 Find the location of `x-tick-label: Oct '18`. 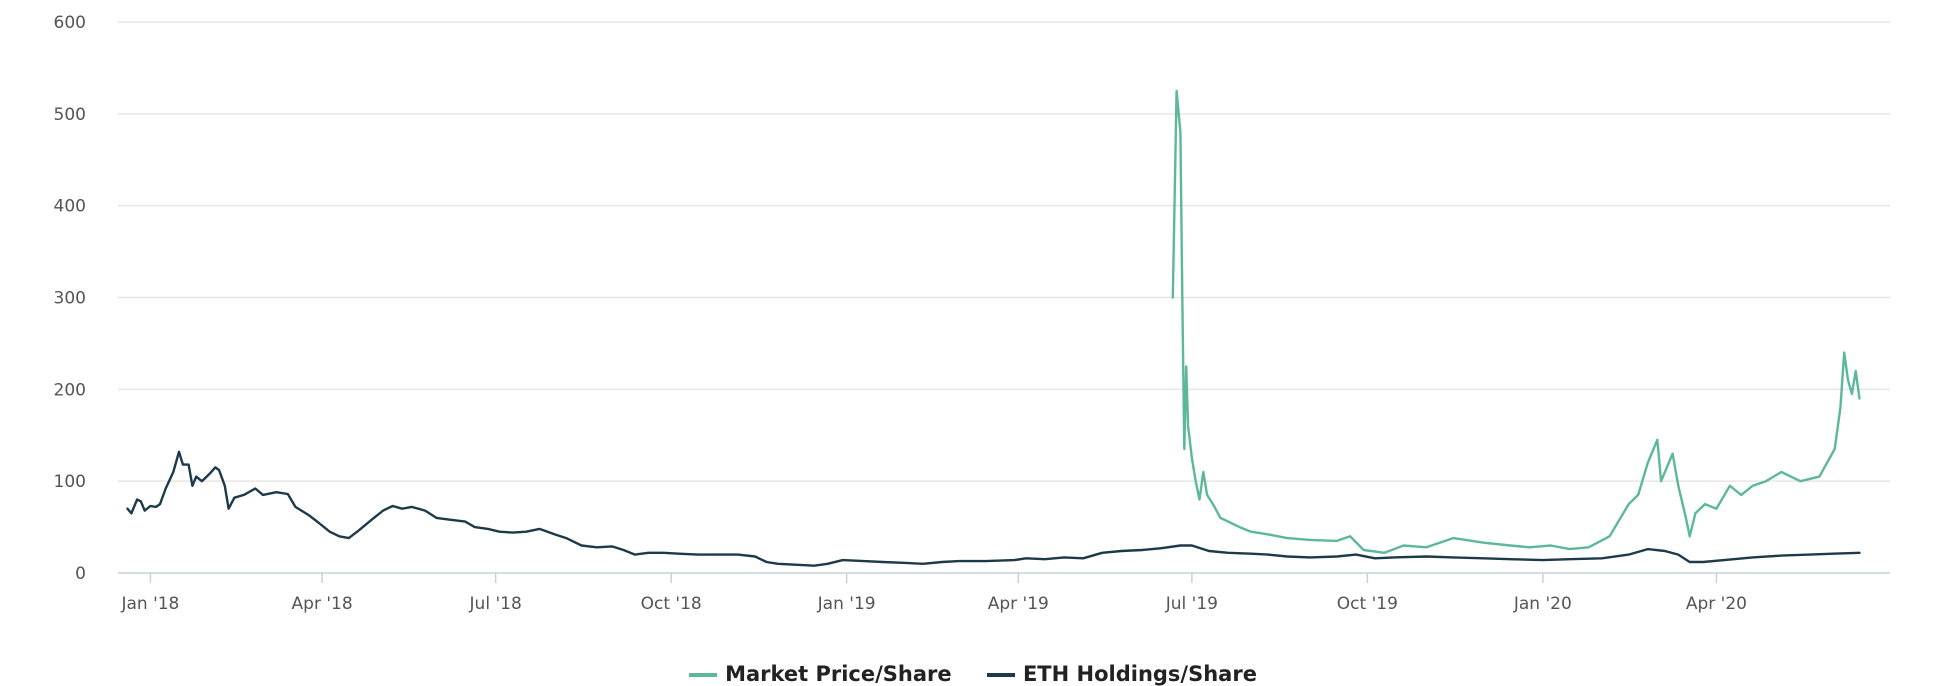

x-tick-label: Oct '18 is located at coordinates (671, 604).